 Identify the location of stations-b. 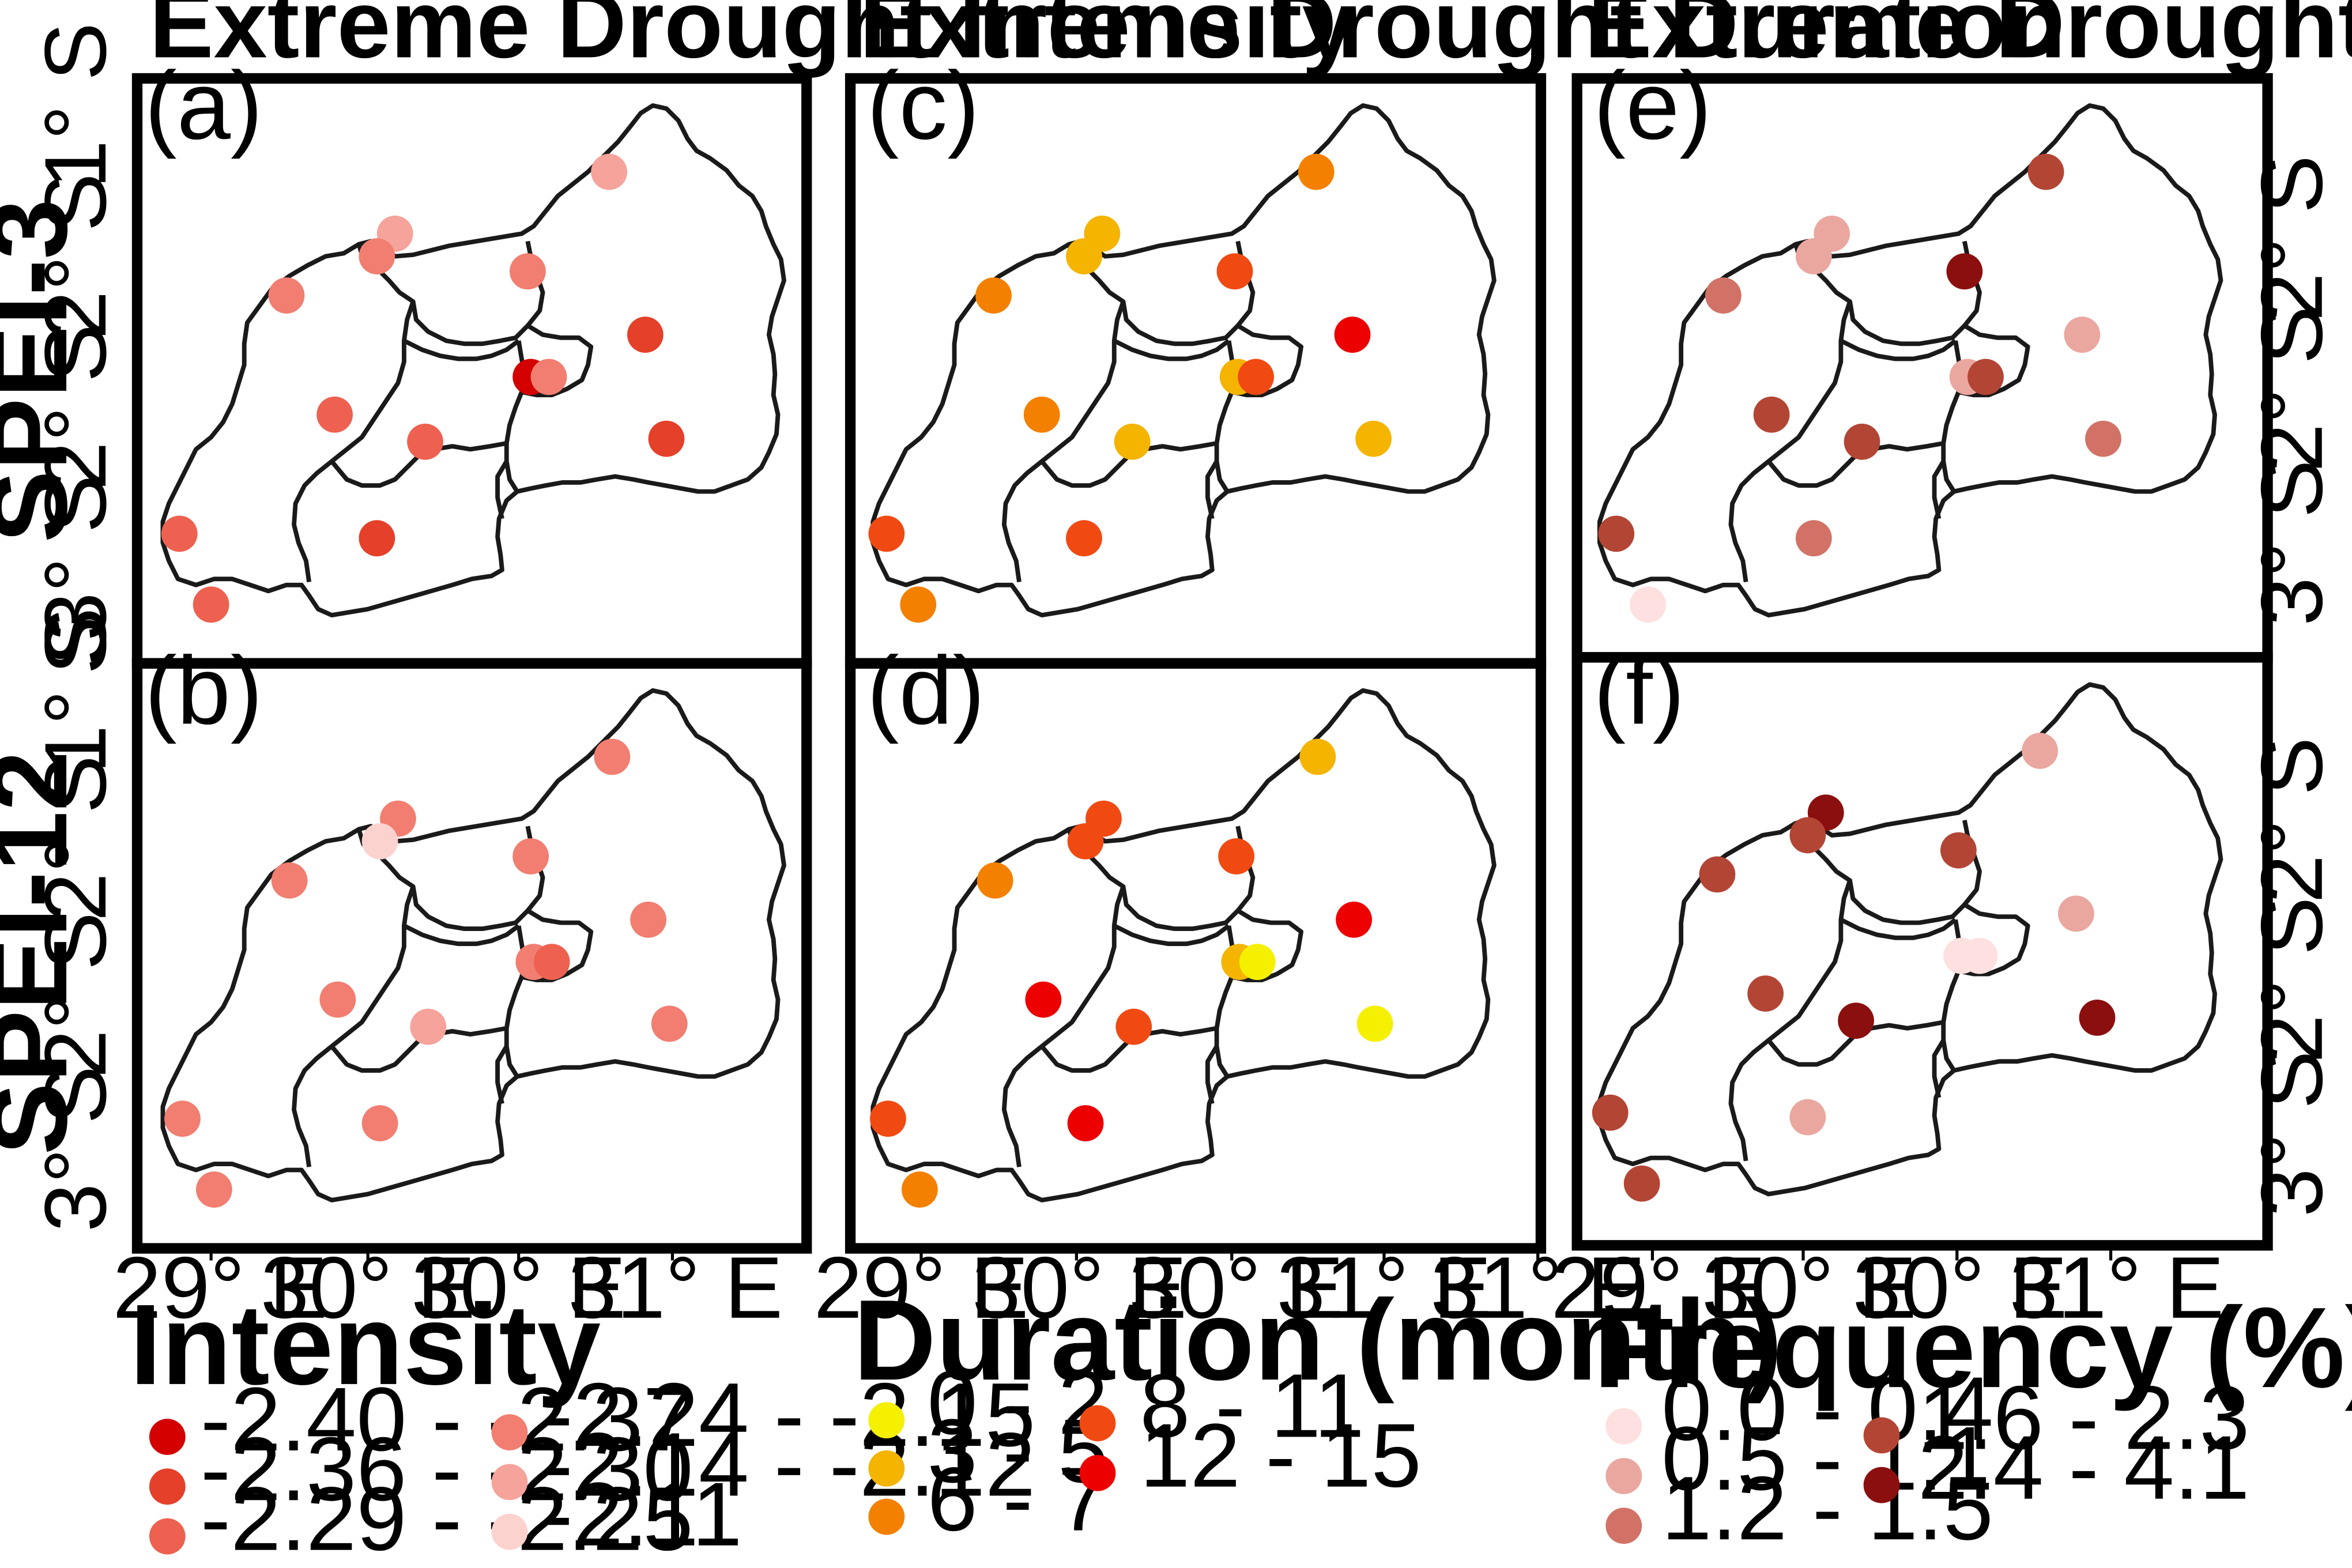
(426, 973).